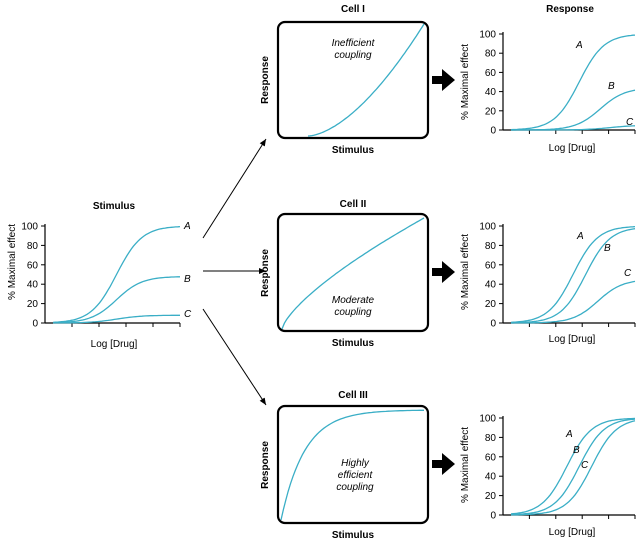 The height and width of the screenshot is (544, 642). Describe the element at coordinates (572, 148) in the screenshot. I see `response-i-xlabel: Log [Drug]` at that location.